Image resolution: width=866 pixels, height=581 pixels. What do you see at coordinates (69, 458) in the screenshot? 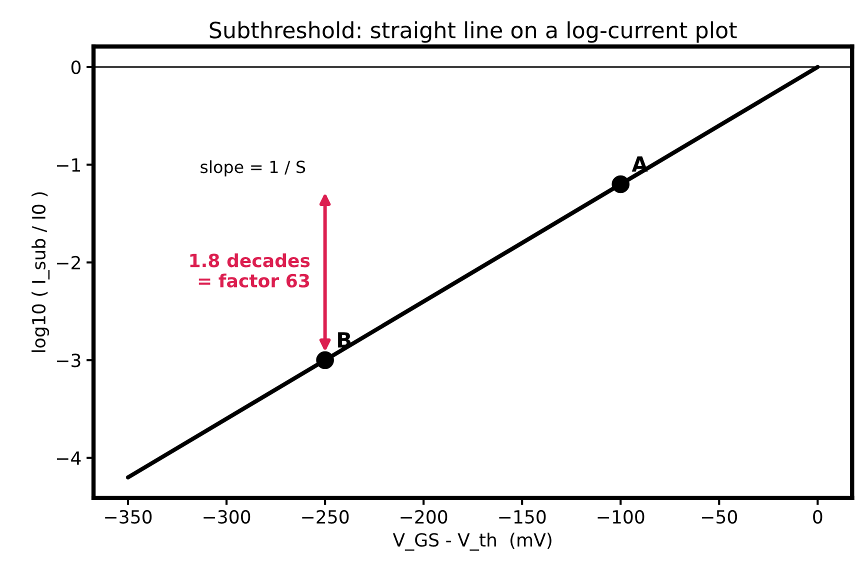
I see `y-tick-label: −4` at bounding box center [69, 458].